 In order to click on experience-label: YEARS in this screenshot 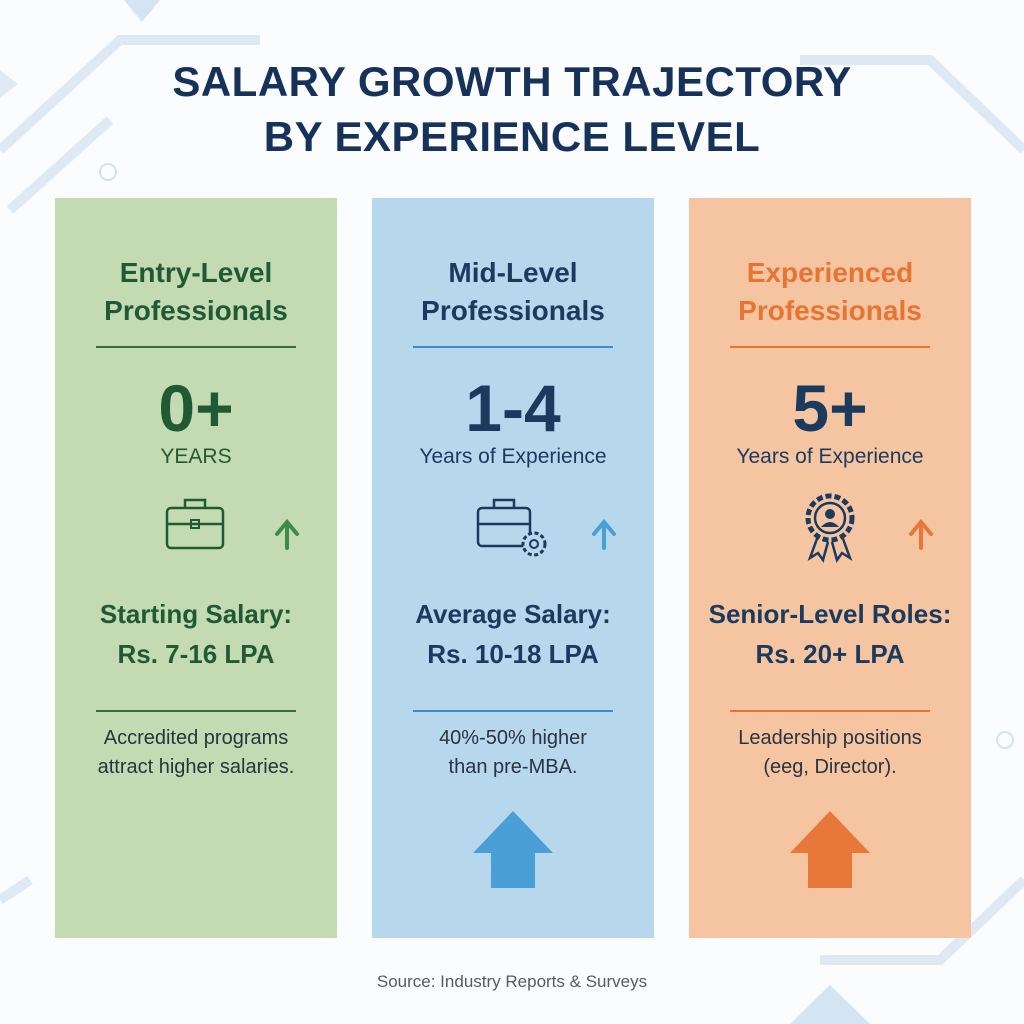, I will do `click(196, 456)`.